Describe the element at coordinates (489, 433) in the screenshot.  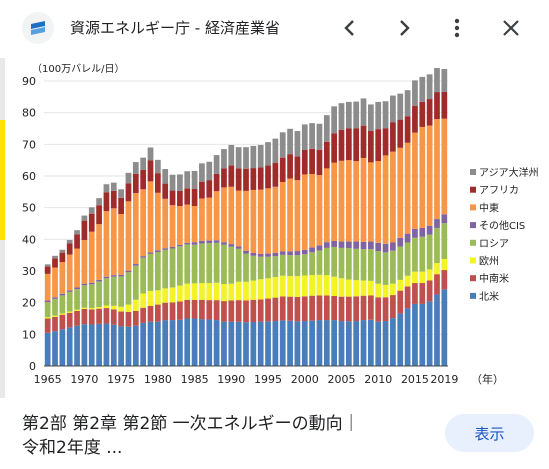
I see `open-button: 表示` at that location.